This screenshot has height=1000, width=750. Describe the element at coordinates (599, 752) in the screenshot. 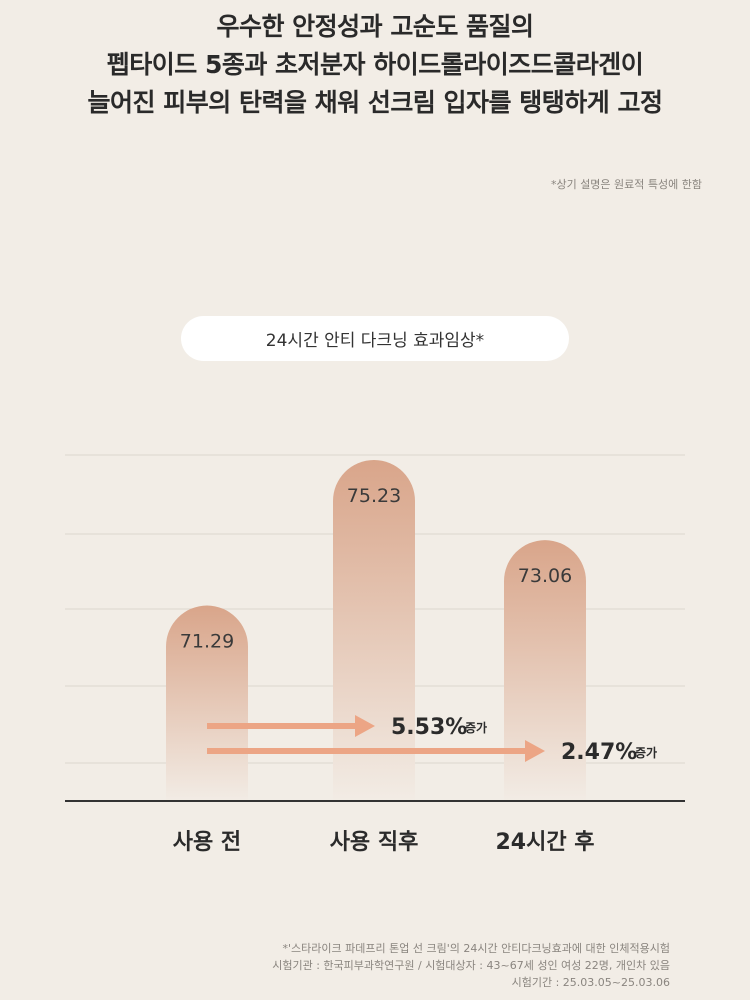

I see `increase-percent-label: 2.47%` at that location.